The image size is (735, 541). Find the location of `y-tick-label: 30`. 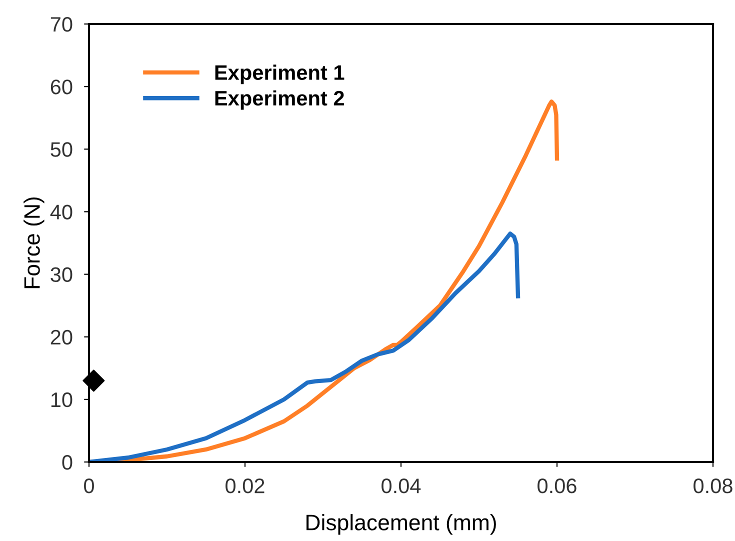

y-tick-label: 30 is located at coordinates (61, 274).